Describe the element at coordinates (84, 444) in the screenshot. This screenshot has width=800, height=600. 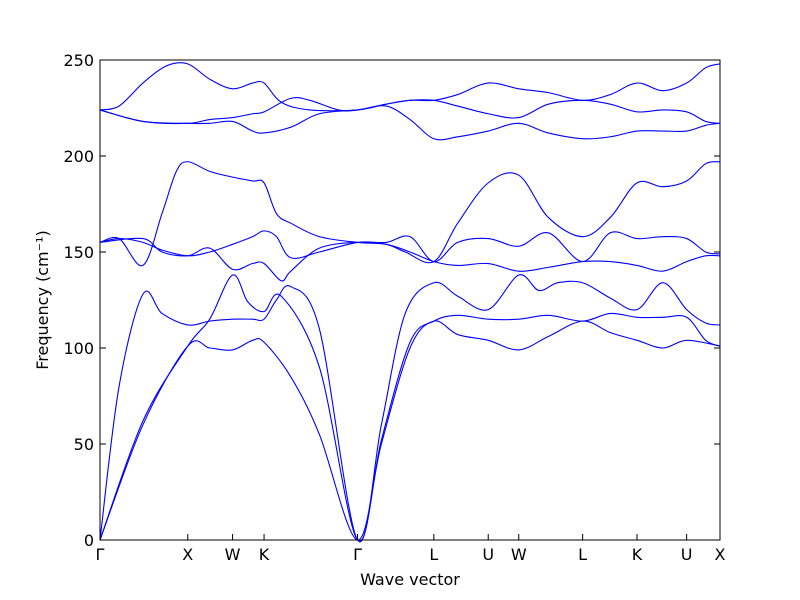
I see `y-tick-label: 50` at that location.